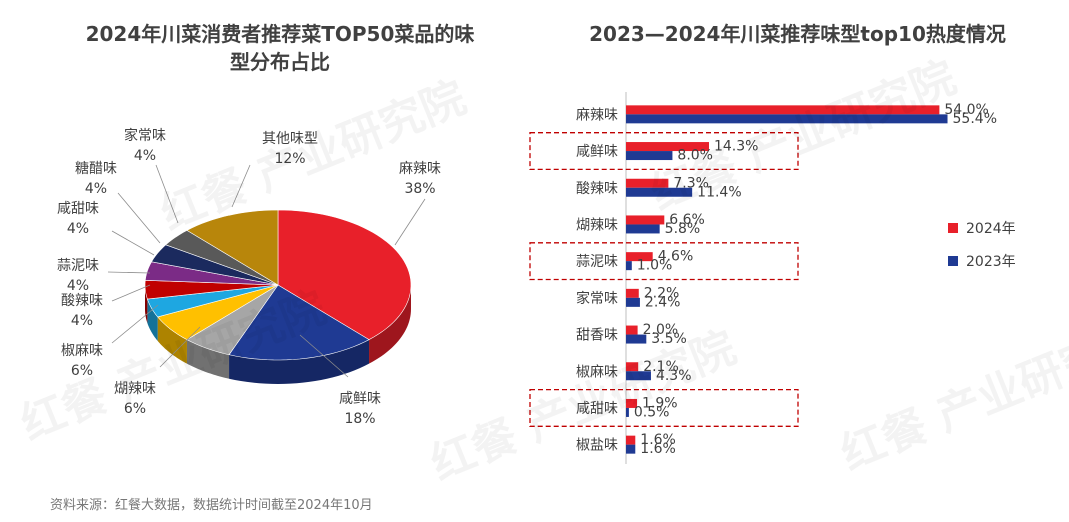  I want to click on pie-label-2: 煳辣味, so click(135, 389).